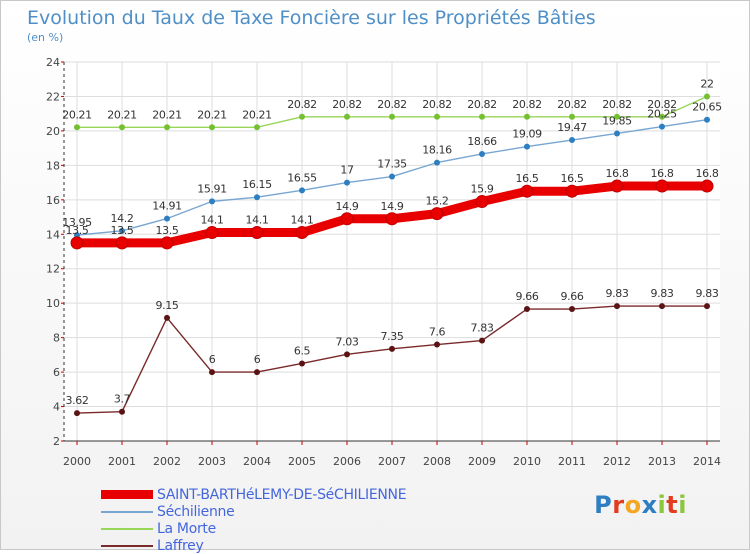 The height and width of the screenshot is (554, 750). Describe the element at coordinates (122, 461) in the screenshot. I see `x-tick-label: 2001` at that location.